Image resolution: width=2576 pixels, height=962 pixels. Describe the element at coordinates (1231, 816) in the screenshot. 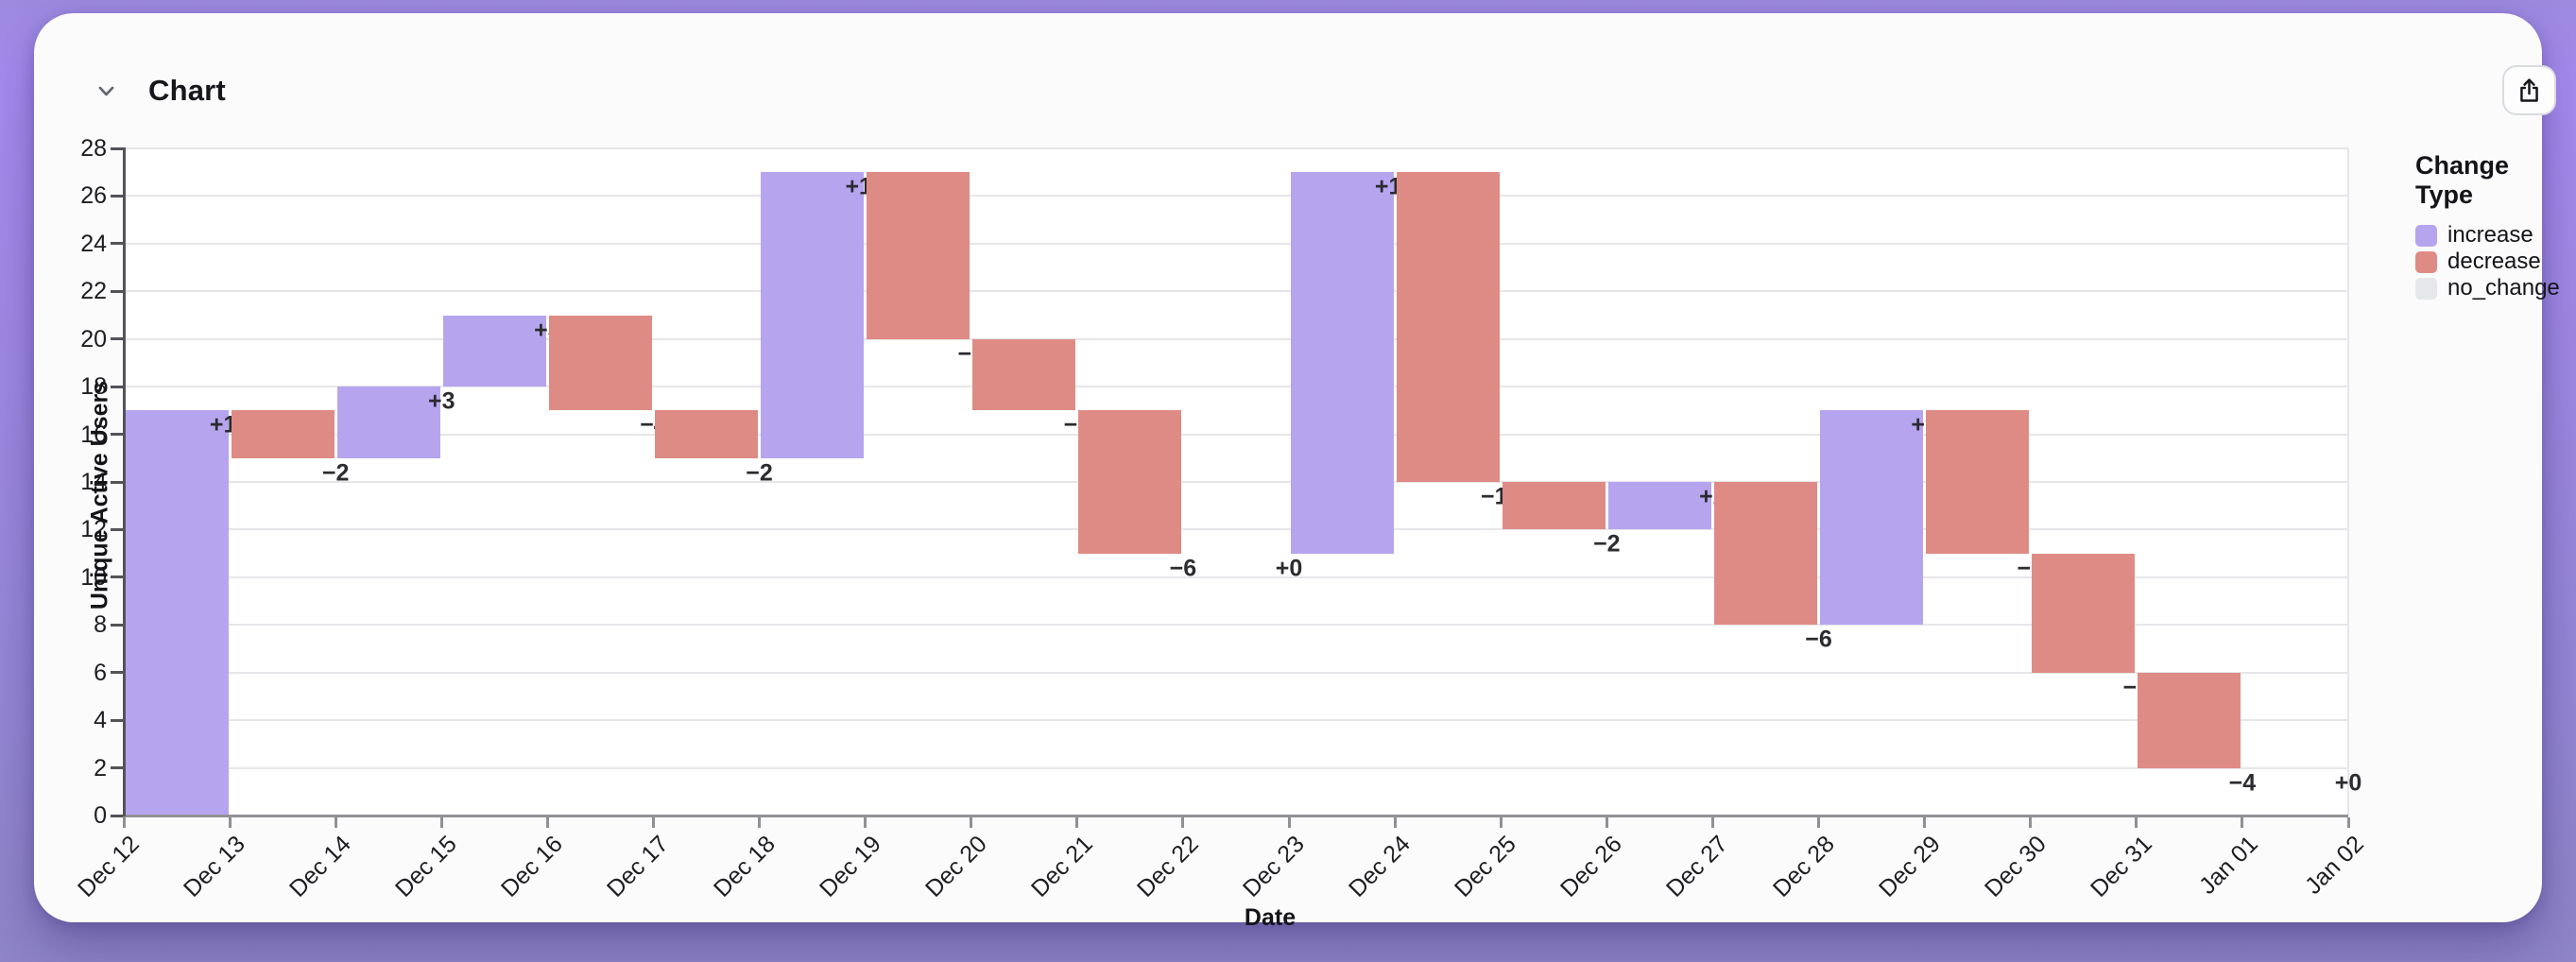

I see `x-axis-line` at that location.